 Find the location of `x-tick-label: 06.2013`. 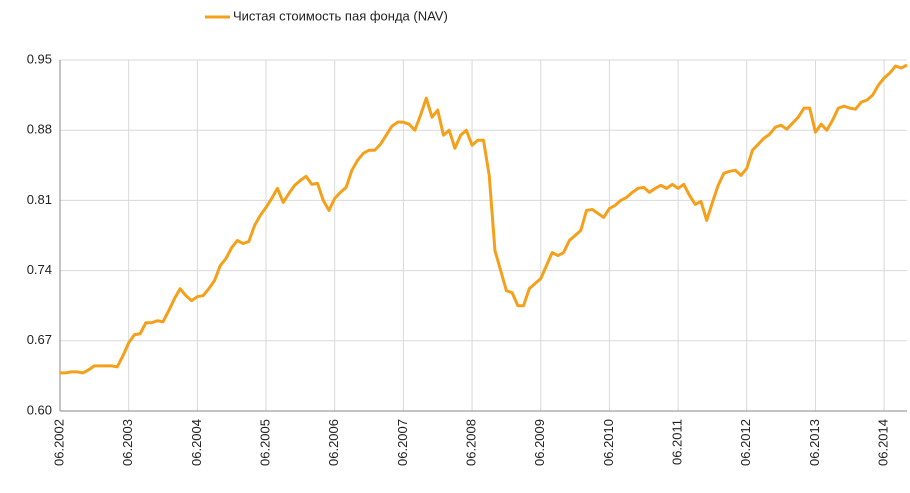

x-tick-label: 06.2013 is located at coordinates (814, 442).